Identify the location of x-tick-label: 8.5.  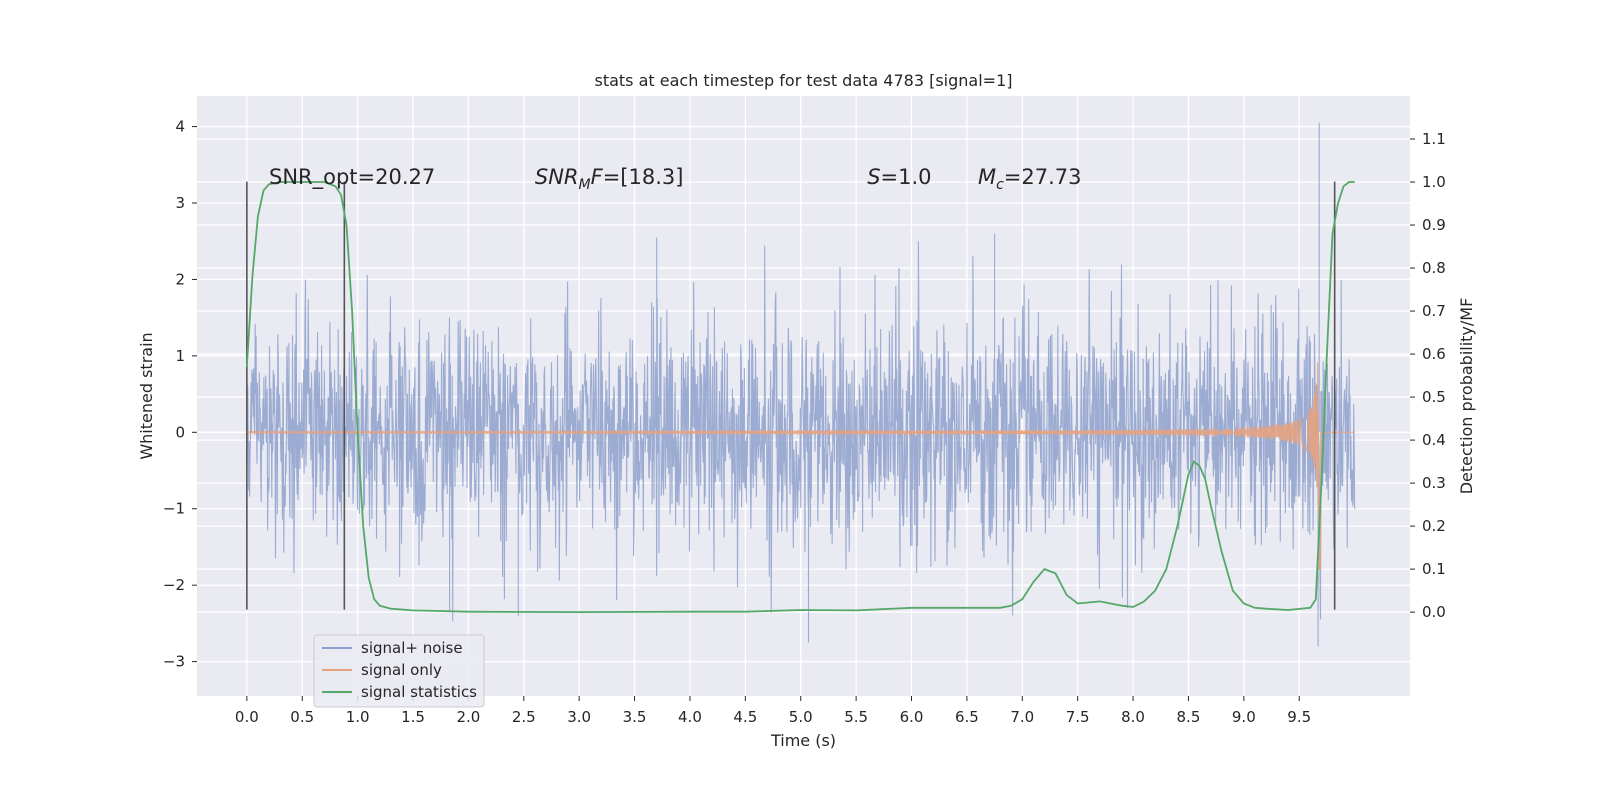
(1189, 717).